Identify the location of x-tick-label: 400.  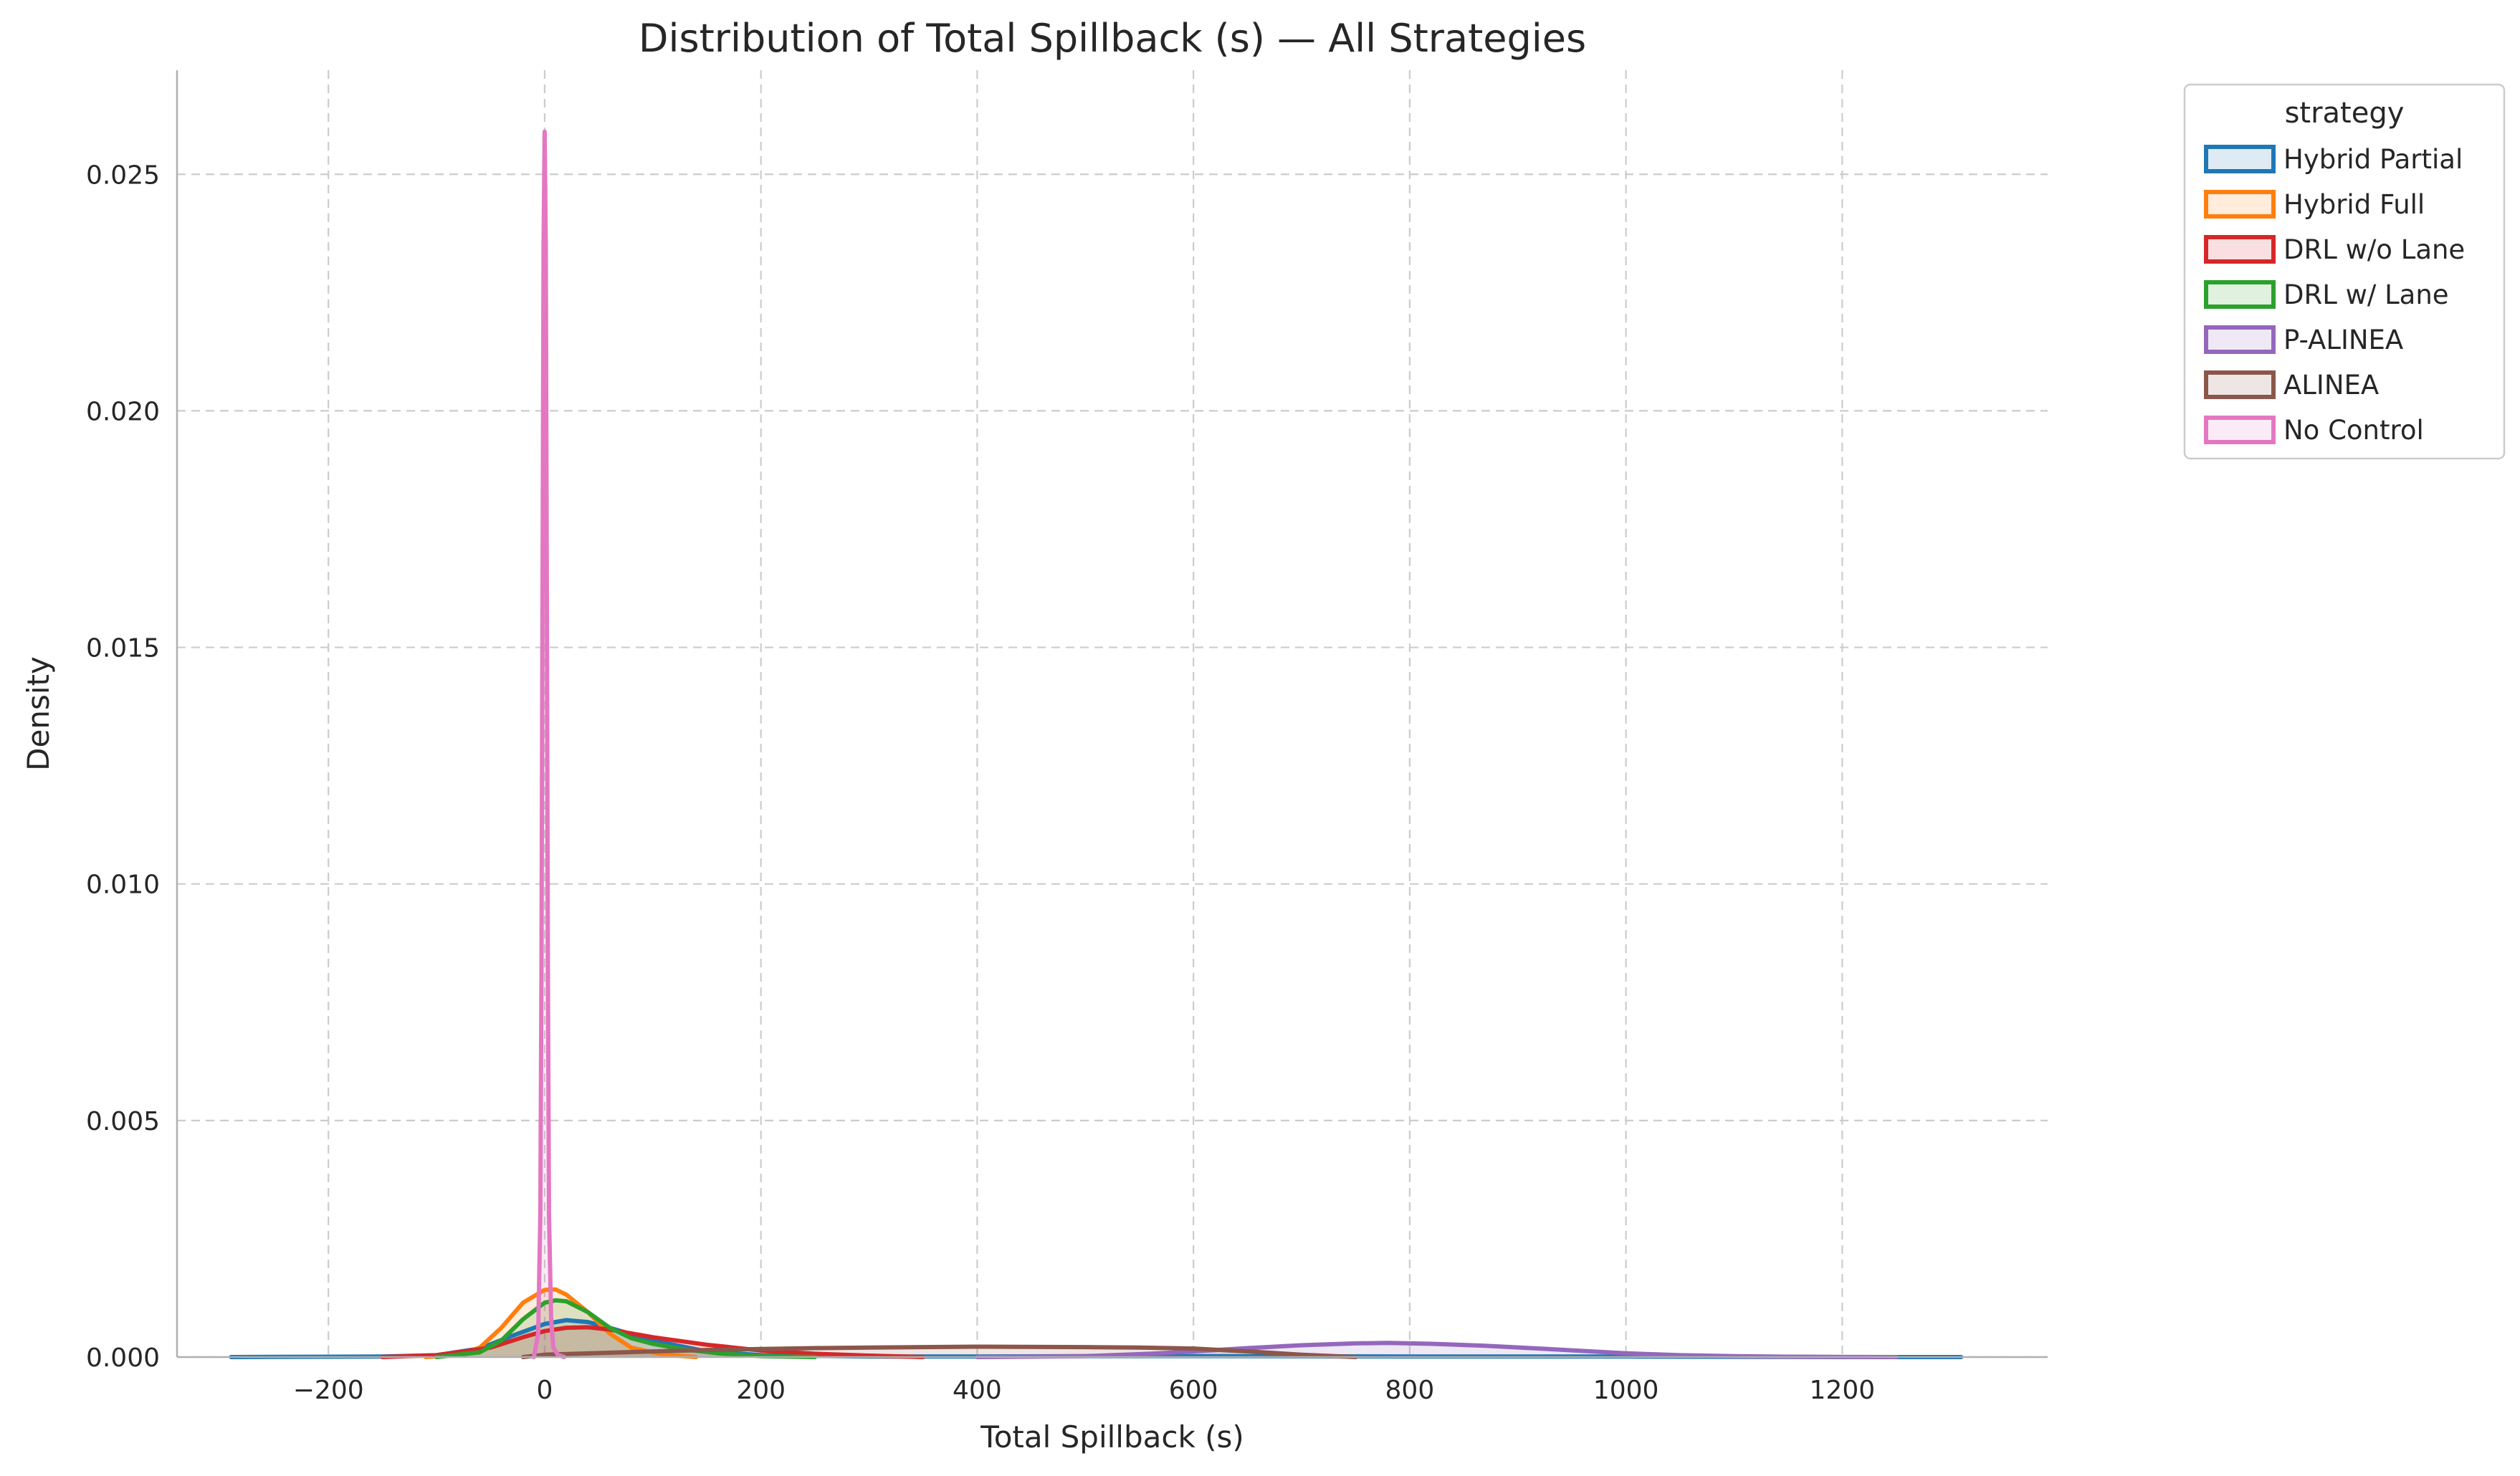
(977, 1390).